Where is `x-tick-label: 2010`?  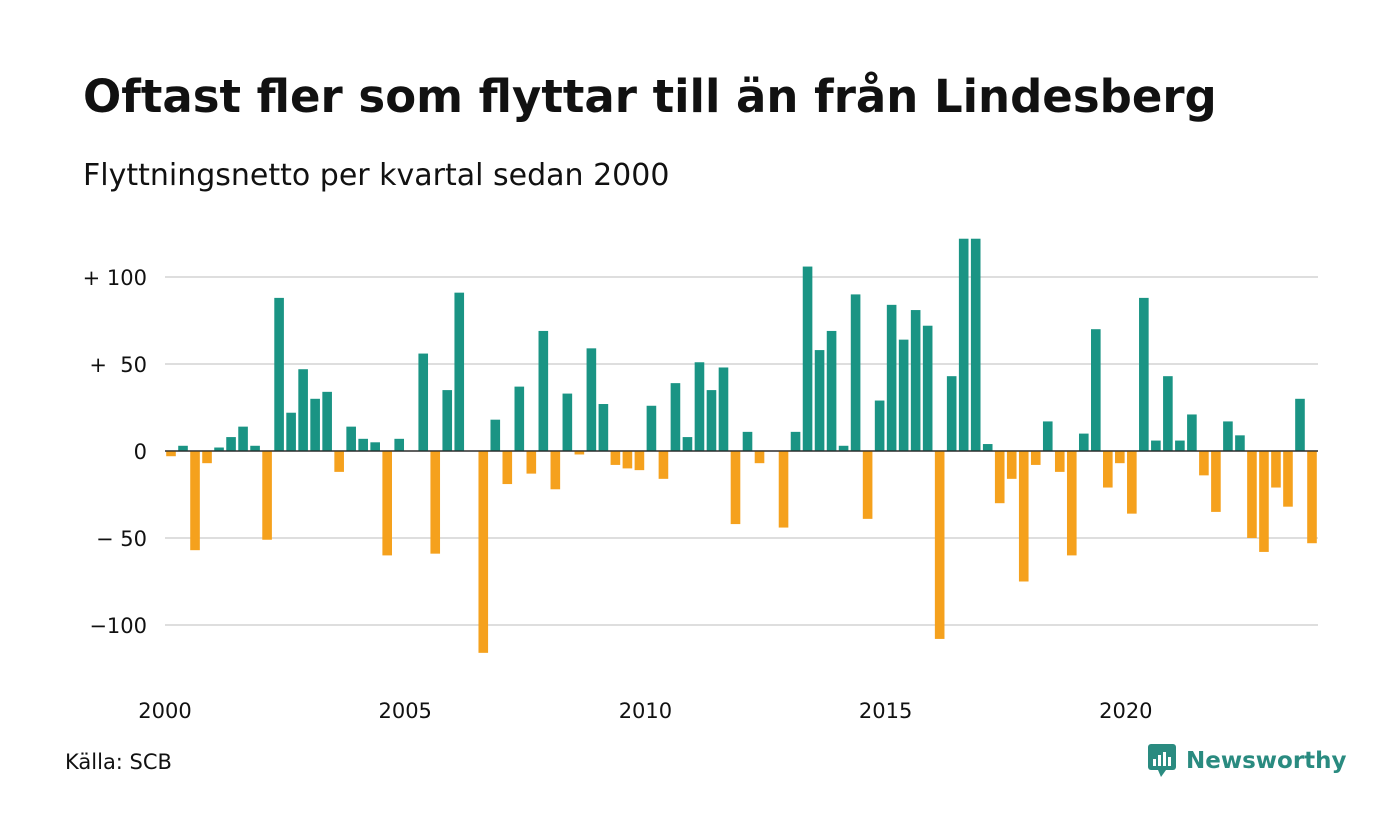
x-tick-label: 2010 is located at coordinates (645, 711).